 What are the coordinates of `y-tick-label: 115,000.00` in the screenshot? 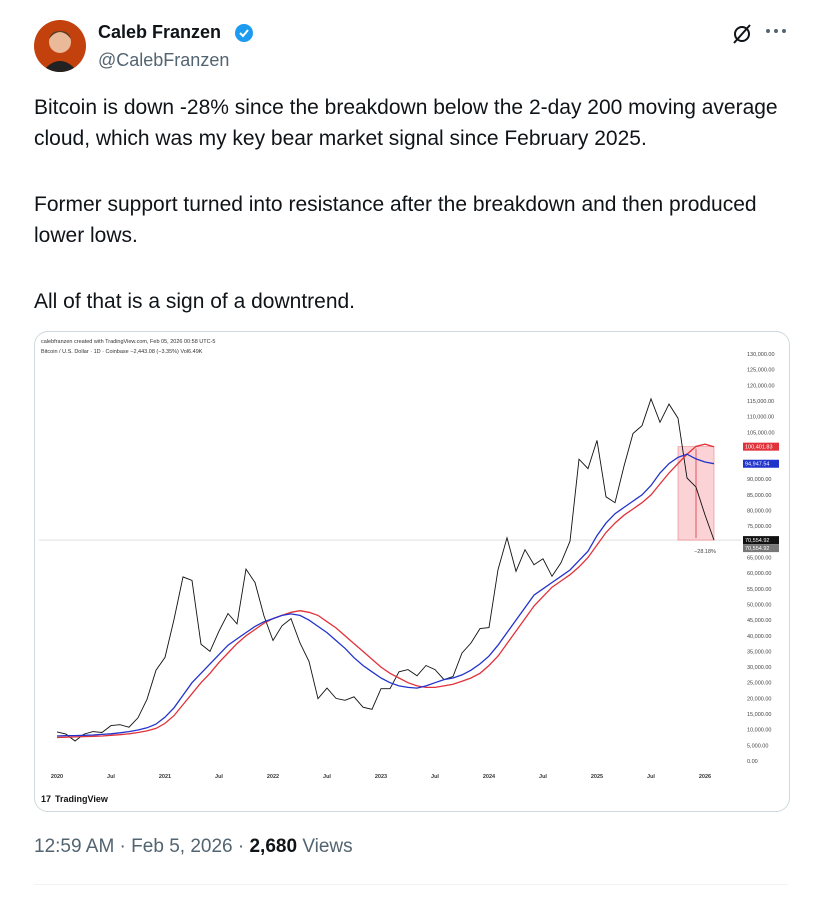 It's located at (760, 402).